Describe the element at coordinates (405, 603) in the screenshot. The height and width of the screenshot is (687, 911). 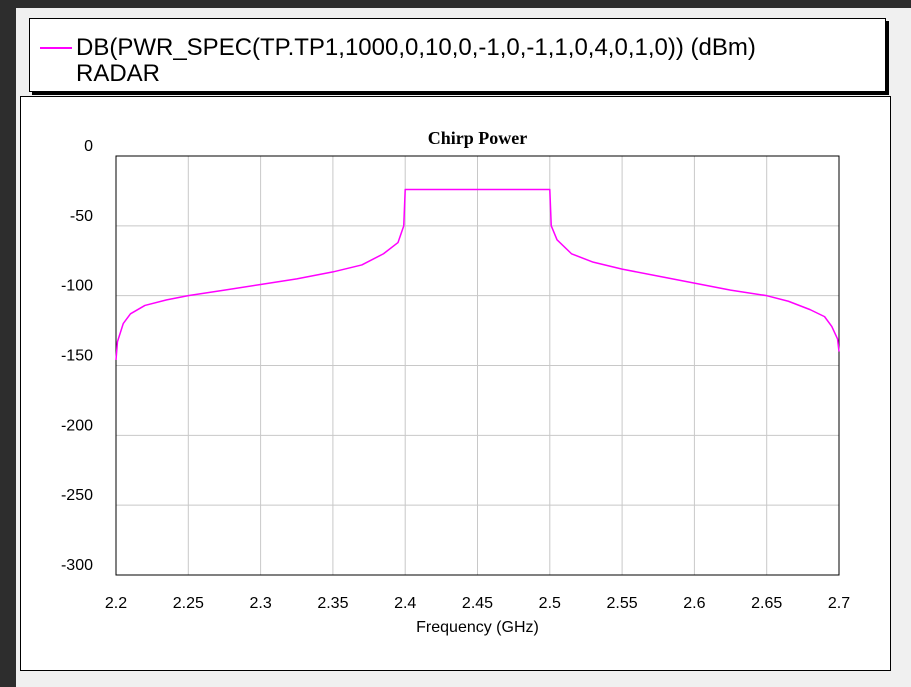
I see `x-tick-label: 2.4` at that location.